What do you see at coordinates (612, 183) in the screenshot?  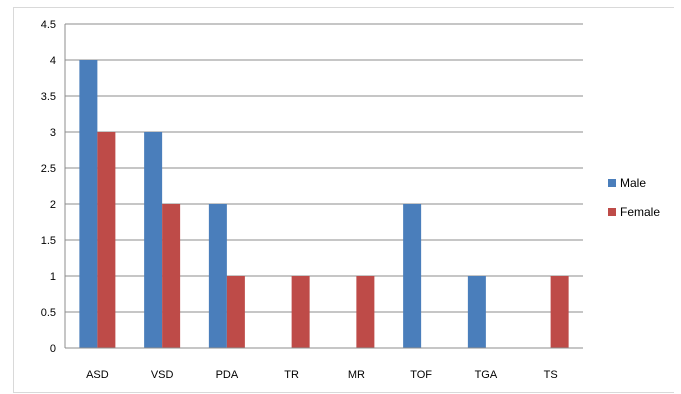 I see `legend-swatch-male` at bounding box center [612, 183].